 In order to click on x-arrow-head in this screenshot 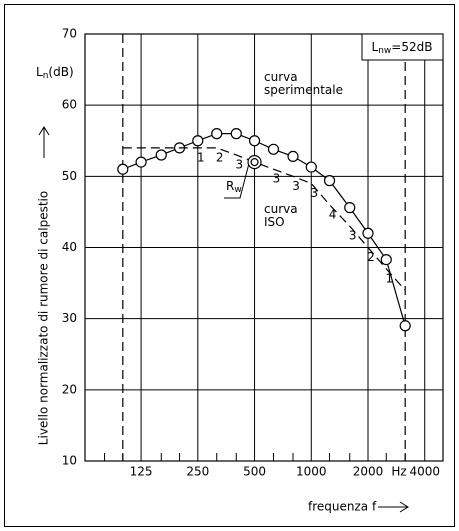, I will do `click(404, 507)`.